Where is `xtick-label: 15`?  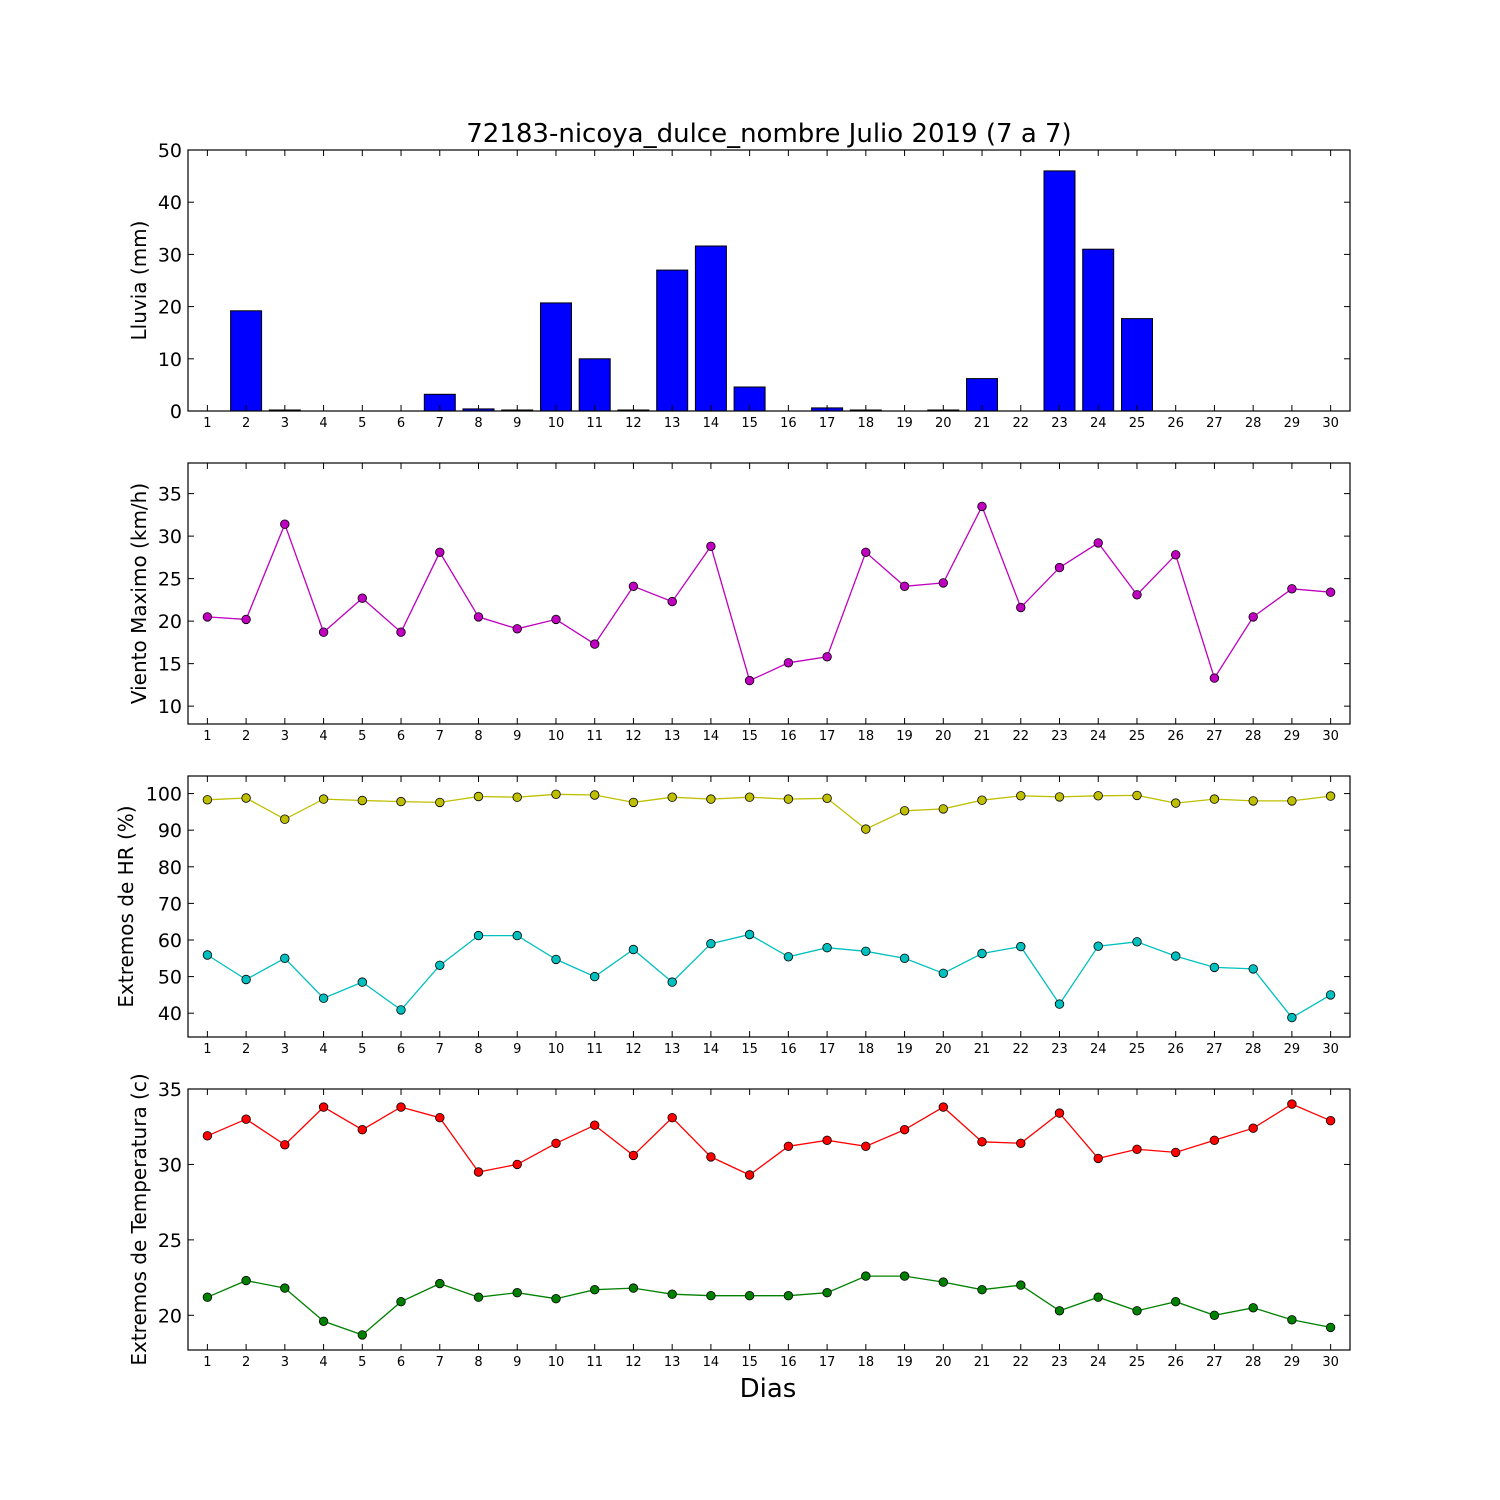
xtick-label: 15 is located at coordinates (749, 736).